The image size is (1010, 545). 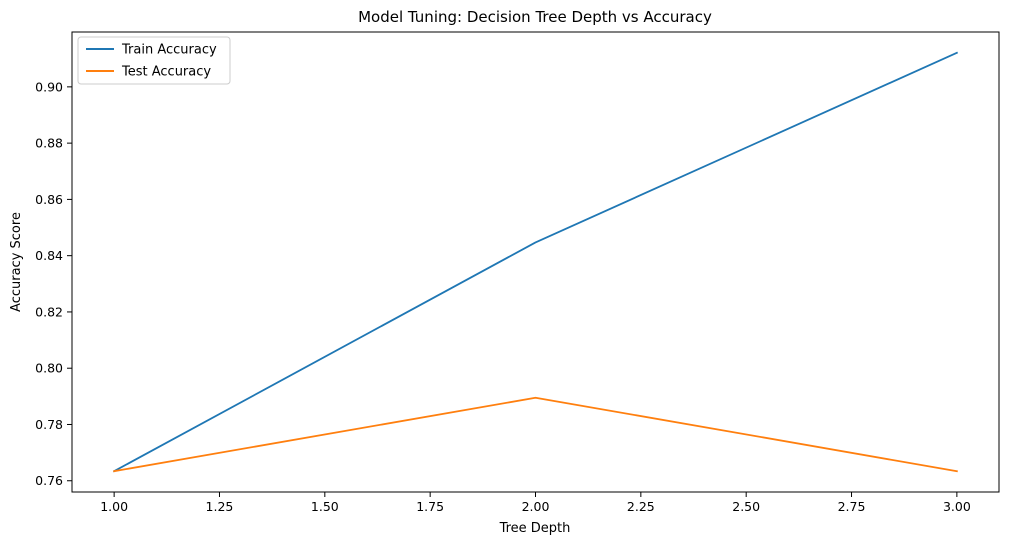 What do you see at coordinates (169, 50) in the screenshot?
I see `legend-label-train: Train Accuracy` at bounding box center [169, 50].